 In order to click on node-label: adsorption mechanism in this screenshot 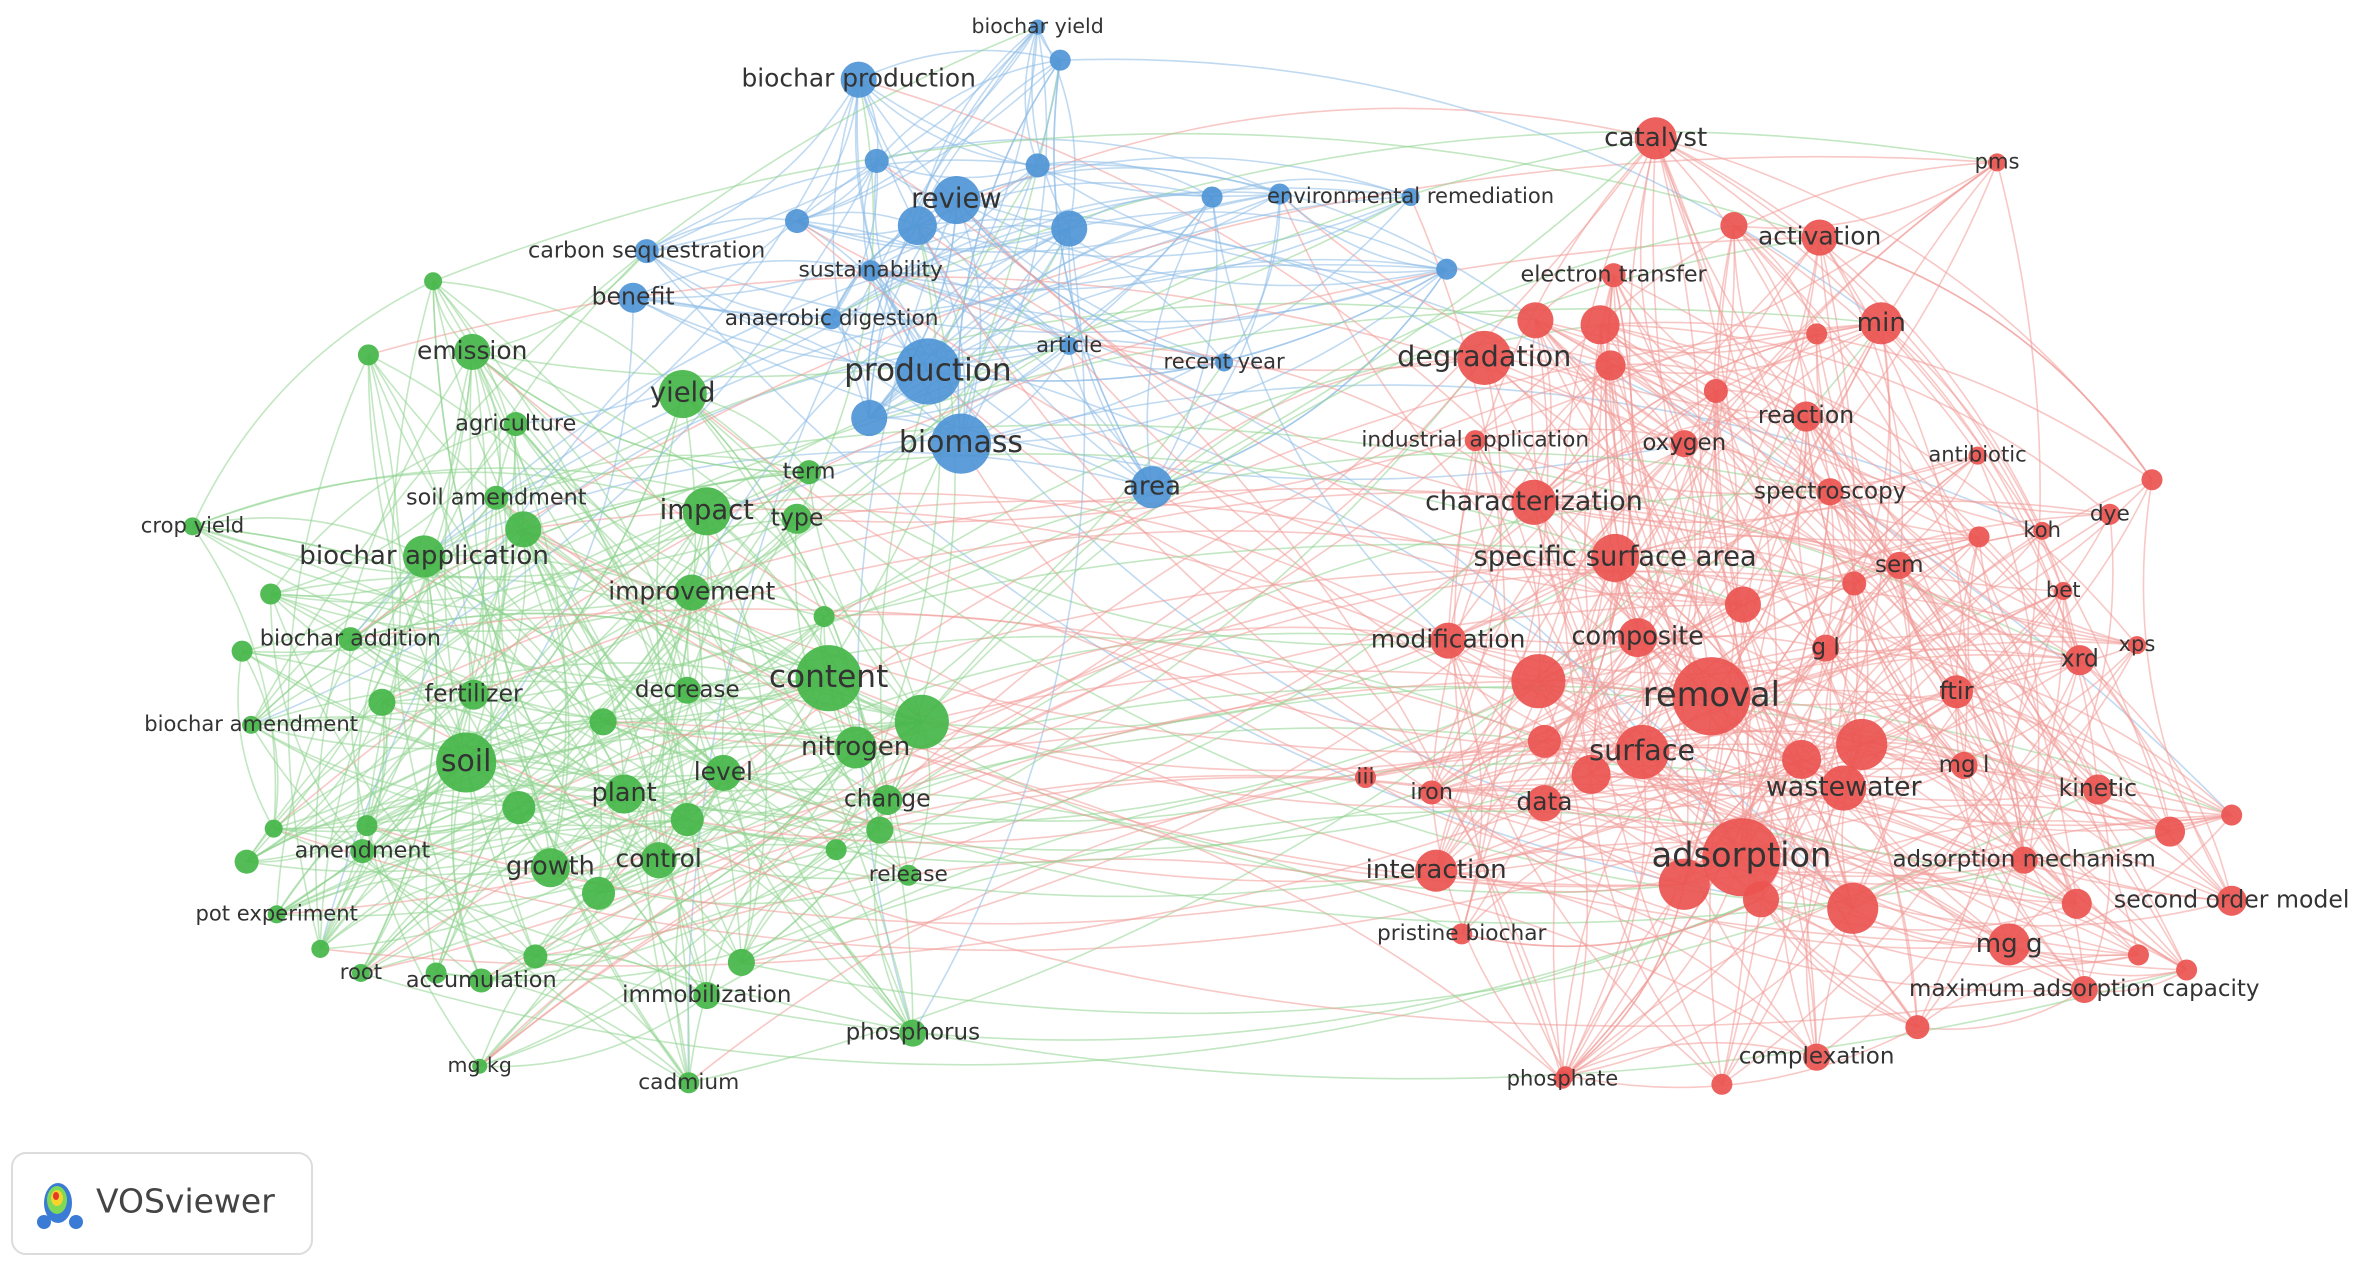, I will do `click(2023, 860)`.